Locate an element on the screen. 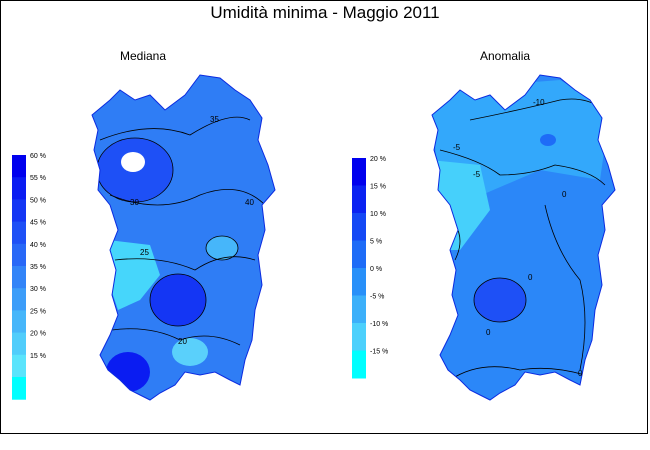  contour-label-anomalia-4: 0 is located at coordinates (564, 194).